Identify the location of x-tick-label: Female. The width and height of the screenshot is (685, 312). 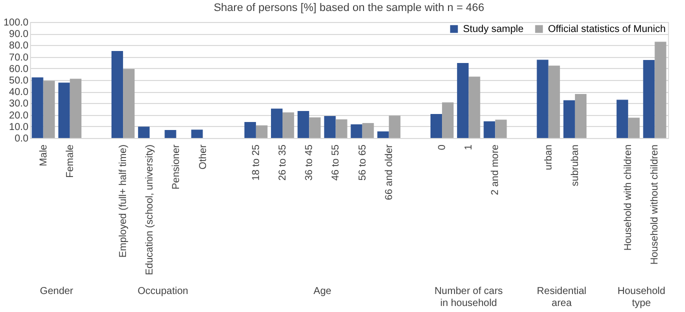
(70, 161).